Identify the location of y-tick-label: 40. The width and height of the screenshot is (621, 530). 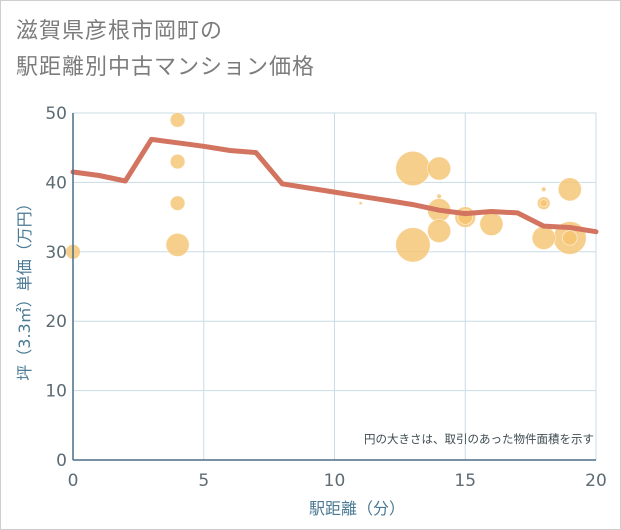
(56, 183).